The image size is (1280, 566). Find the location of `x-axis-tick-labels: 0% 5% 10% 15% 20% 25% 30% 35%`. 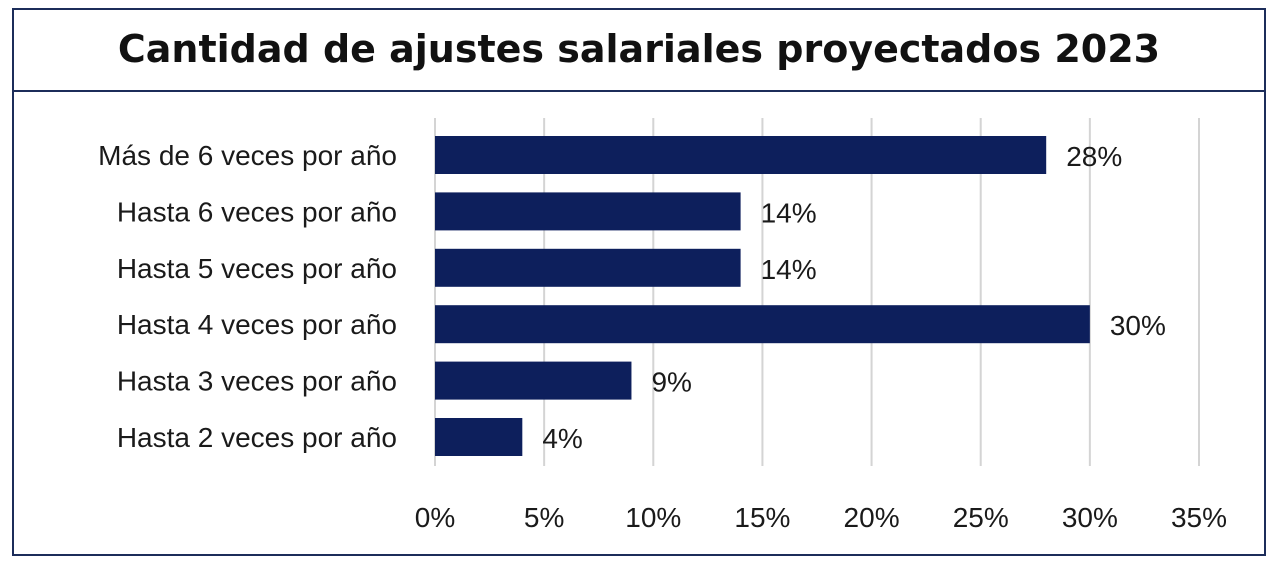

x-axis-tick-labels: 0% 5% 10% 15% 20% 25% 30% 35% is located at coordinates (821, 517).